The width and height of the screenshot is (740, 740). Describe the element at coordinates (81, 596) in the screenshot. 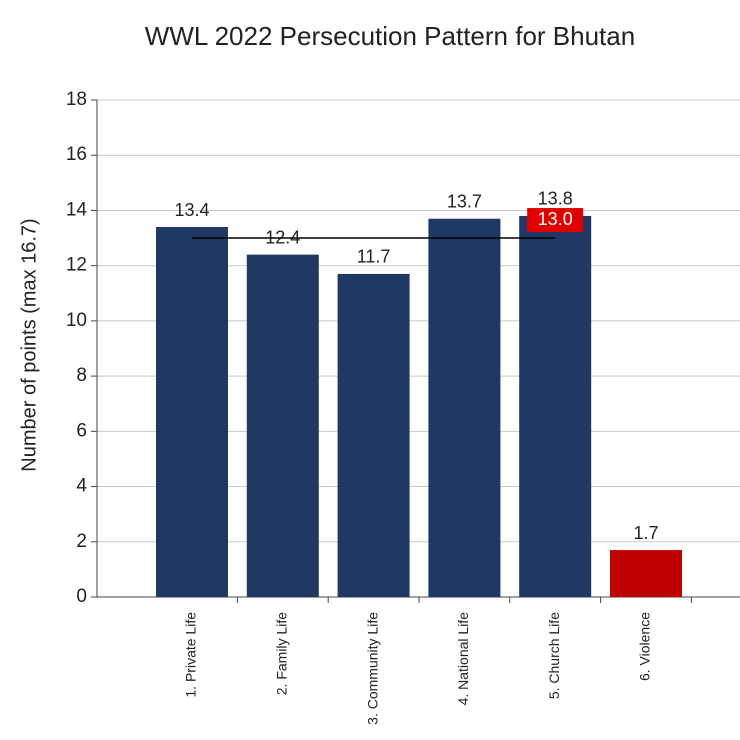

I see `y-tick-label: 0` at that location.